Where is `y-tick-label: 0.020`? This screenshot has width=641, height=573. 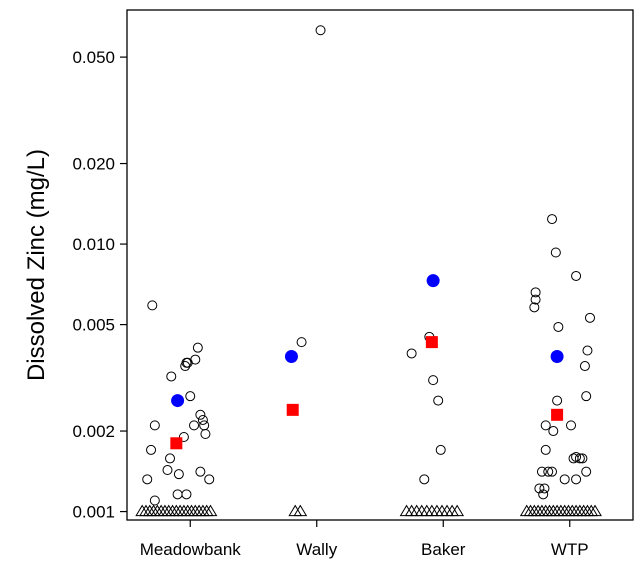
y-tick-label: 0.020 is located at coordinates (93, 164).